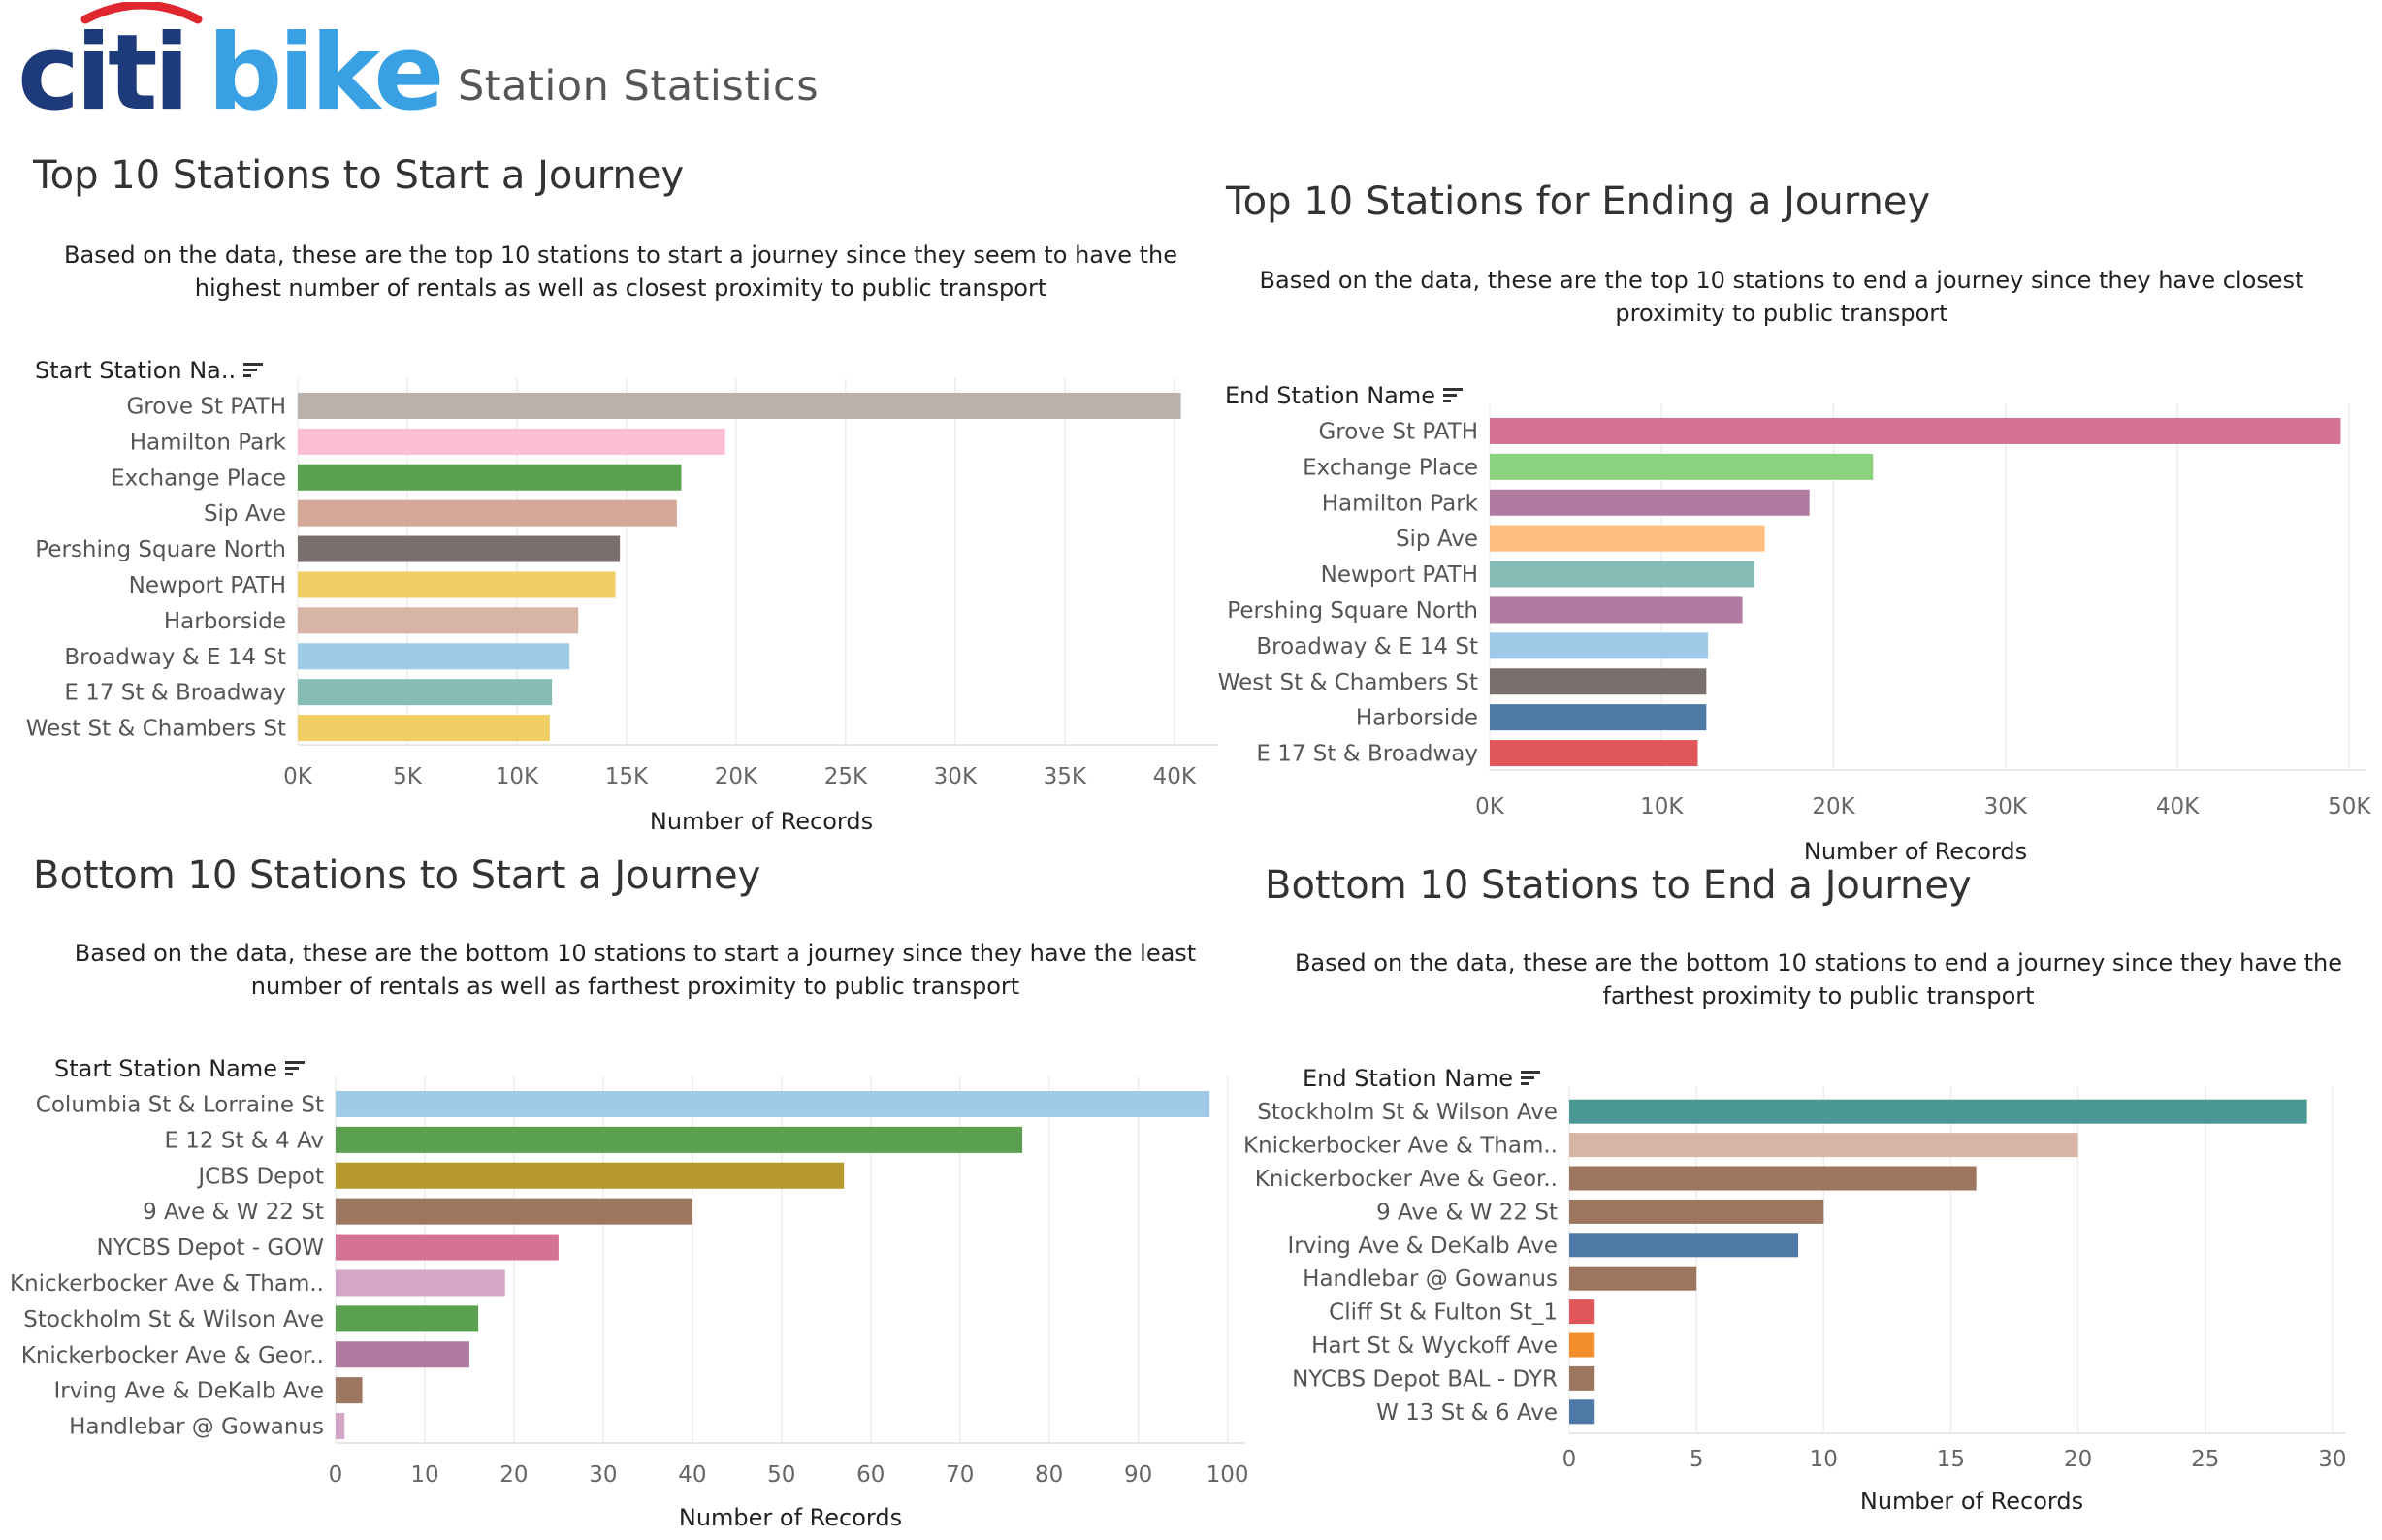 This screenshot has height=1540, width=2382. Describe the element at coordinates (1408, 1078) in the screenshot. I see `y-header-label: End Station Name` at that location.